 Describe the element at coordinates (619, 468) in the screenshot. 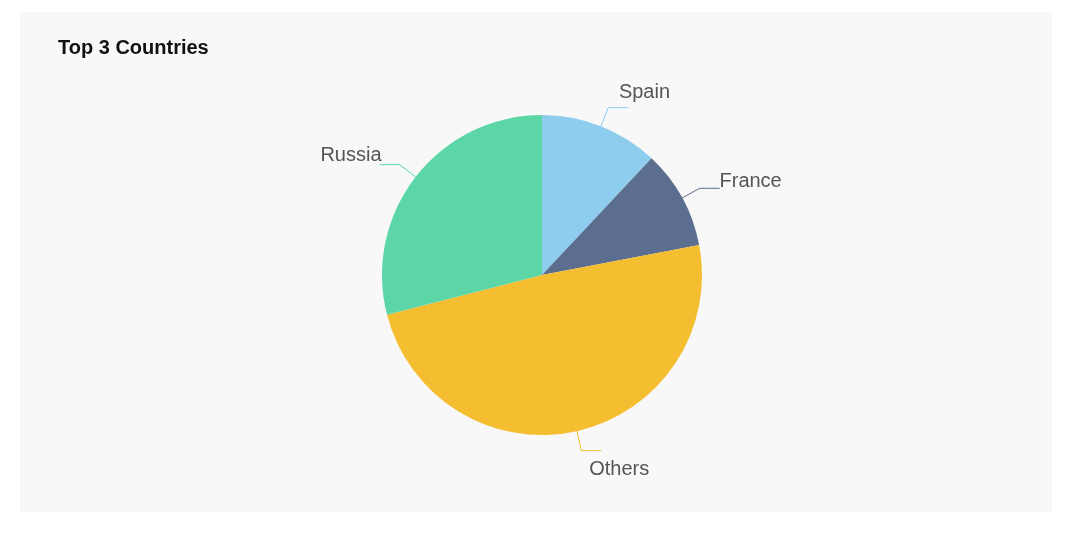

I see `slice-label: Others` at that location.